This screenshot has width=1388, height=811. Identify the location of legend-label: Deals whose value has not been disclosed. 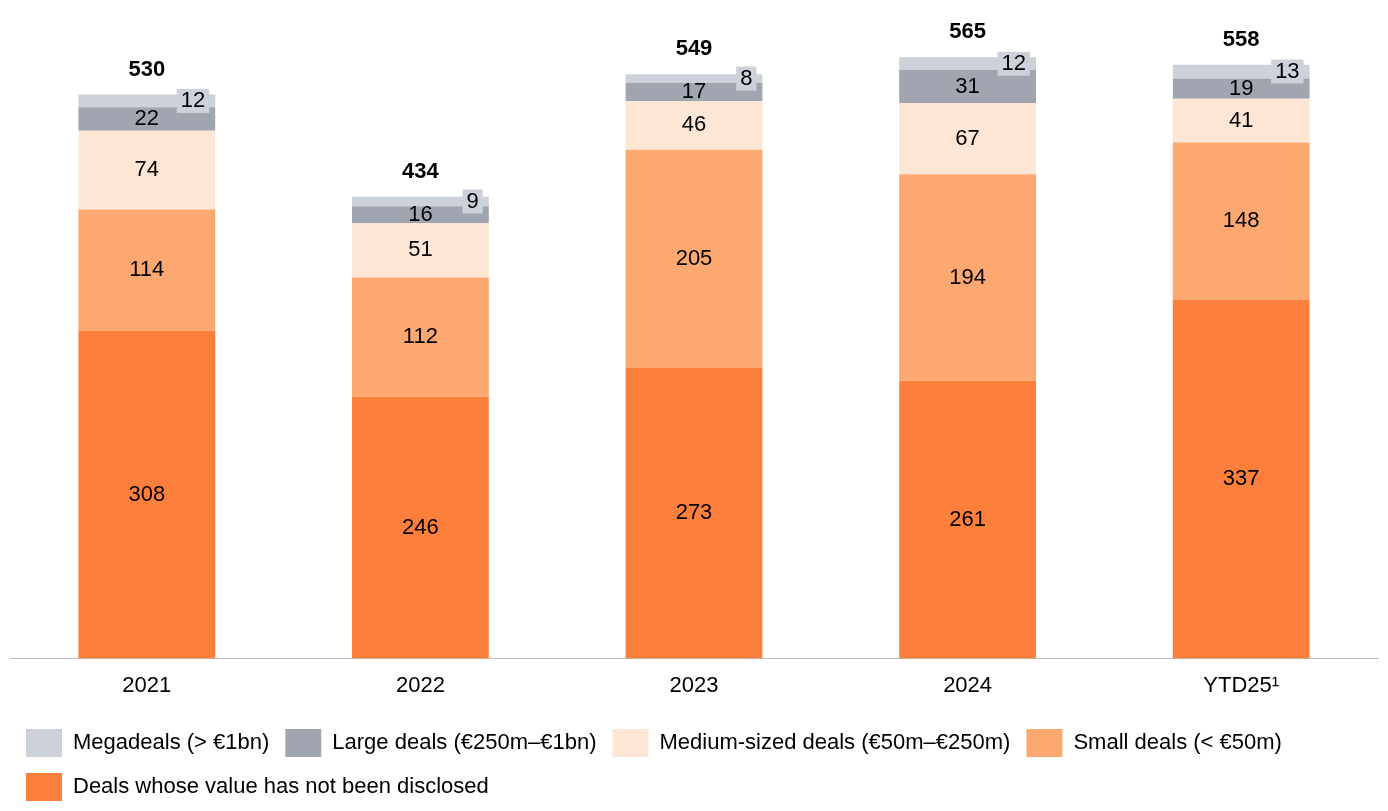
(281, 786).